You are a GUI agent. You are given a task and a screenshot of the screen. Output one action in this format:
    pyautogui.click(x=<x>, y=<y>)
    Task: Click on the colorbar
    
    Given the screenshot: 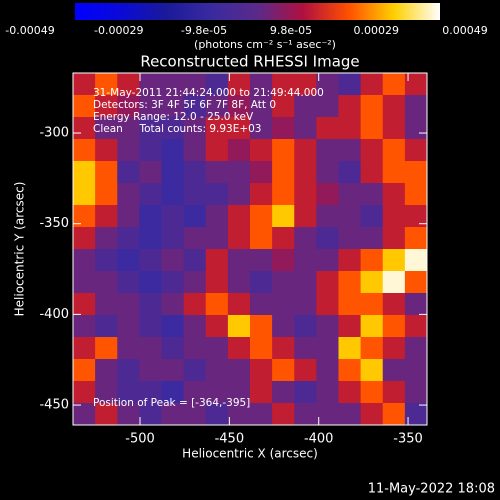 What is the action you would take?
    pyautogui.click(x=257, y=11)
    